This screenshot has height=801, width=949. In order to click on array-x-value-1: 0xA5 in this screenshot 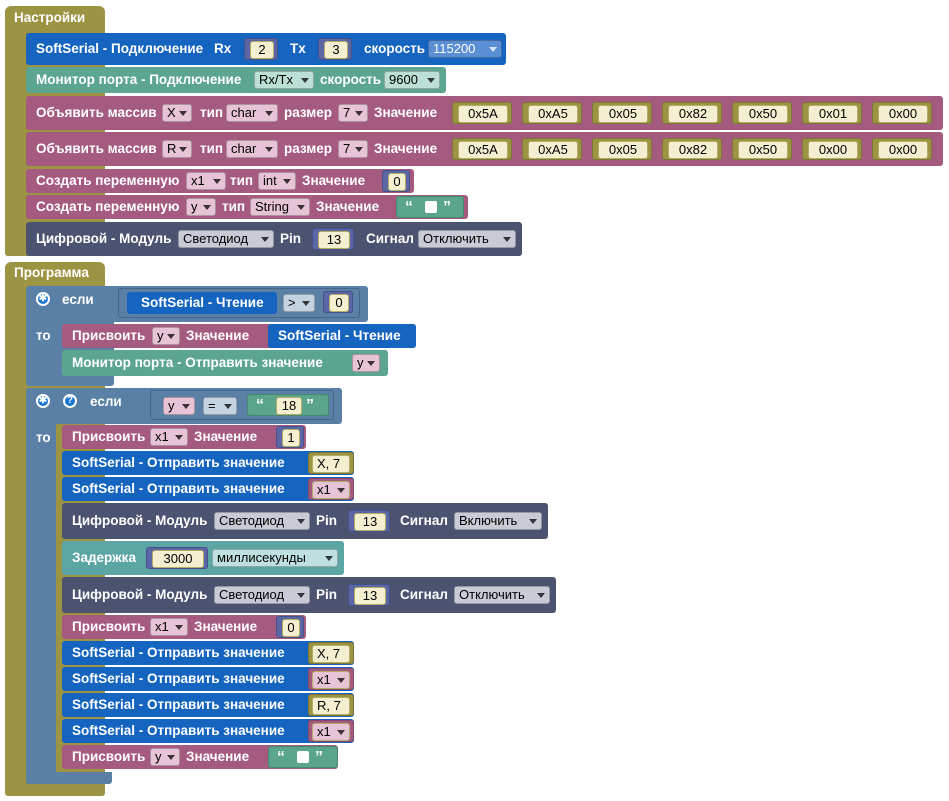, I will do `click(552, 113)`.